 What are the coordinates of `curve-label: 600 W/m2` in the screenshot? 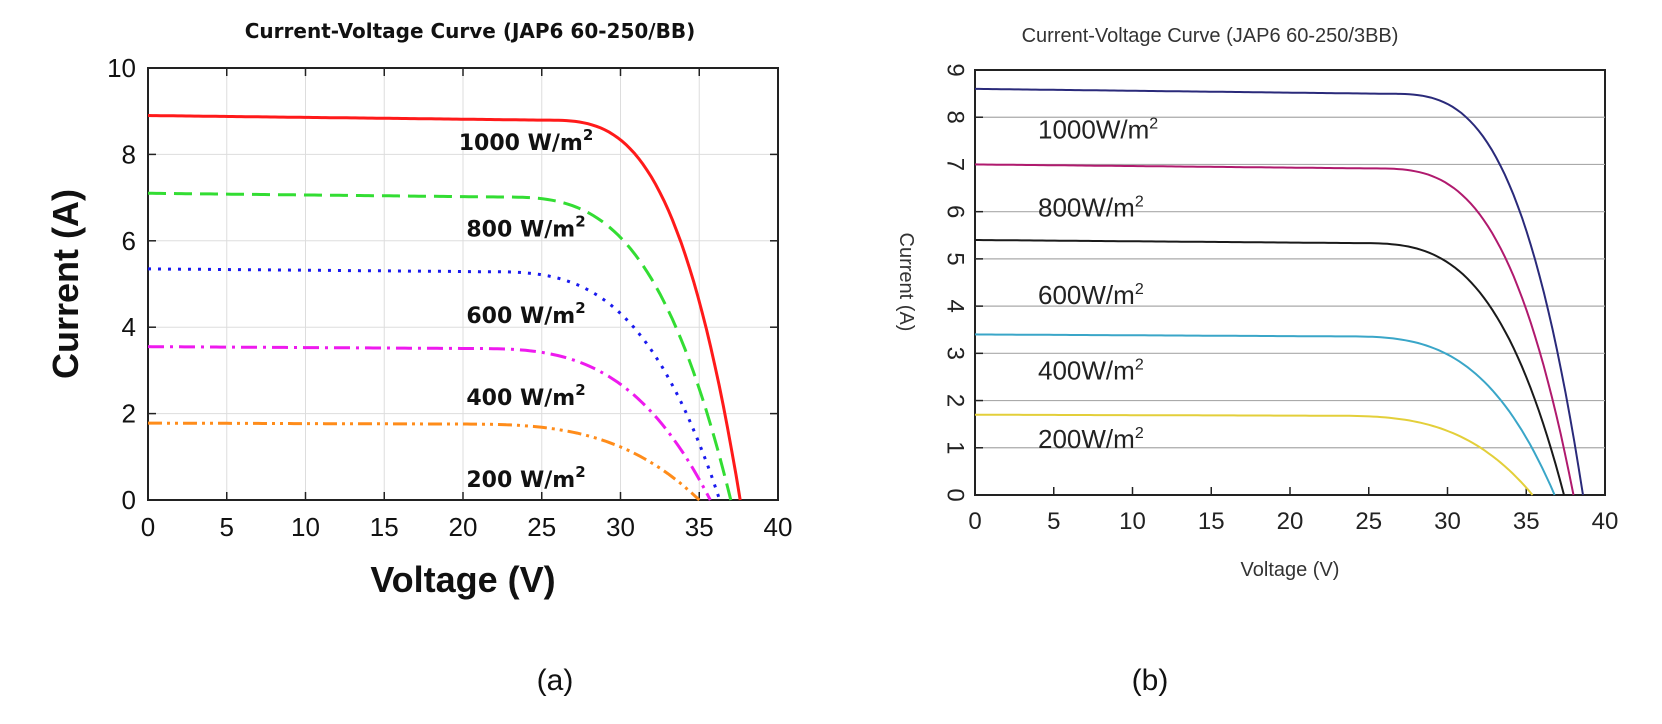 It's located at (525, 314).